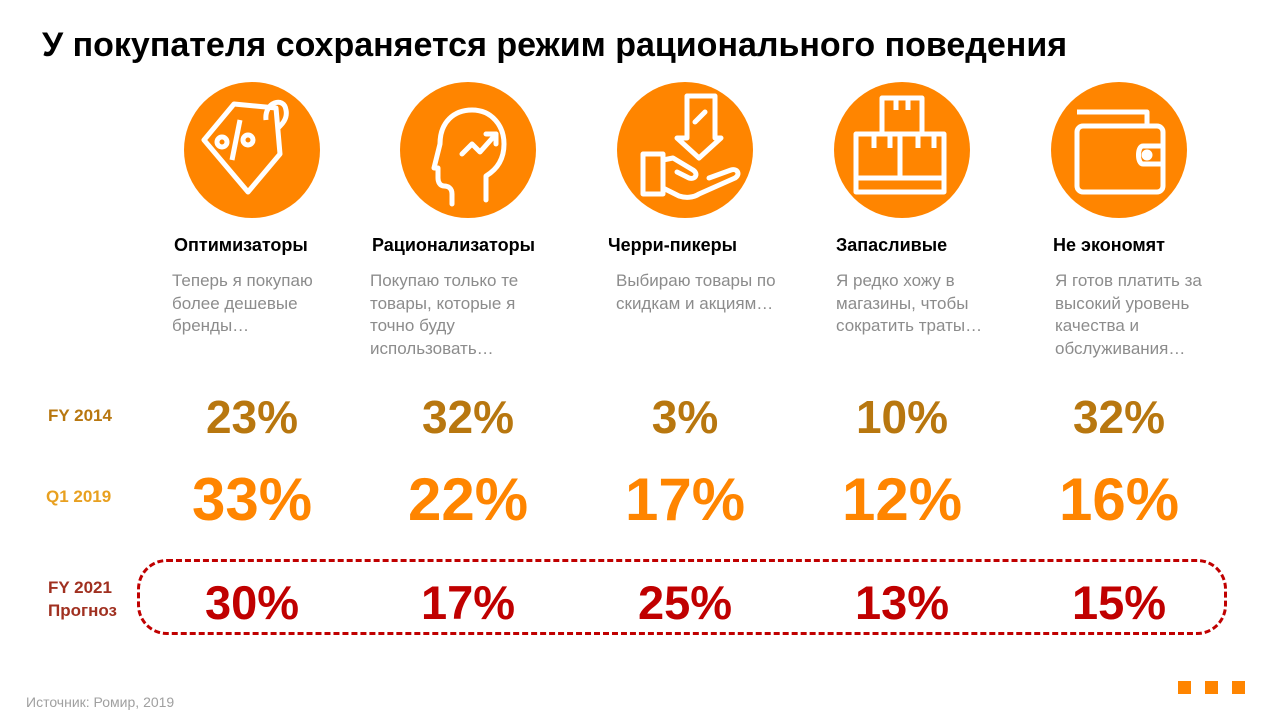  I want to click on segment-name: Оптимизаторы, so click(241, 245).